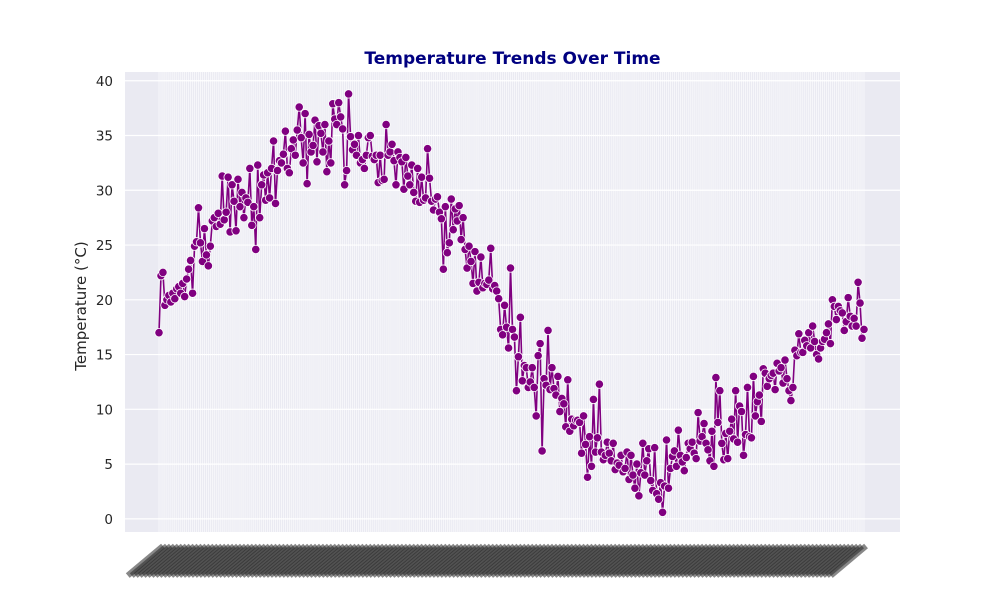 This screenshot has height=600, width=1000. What do you see at coordinates (108, 465) in the screenshot?
I see `y-tick-label: 5` at bounding box center [108, 465].